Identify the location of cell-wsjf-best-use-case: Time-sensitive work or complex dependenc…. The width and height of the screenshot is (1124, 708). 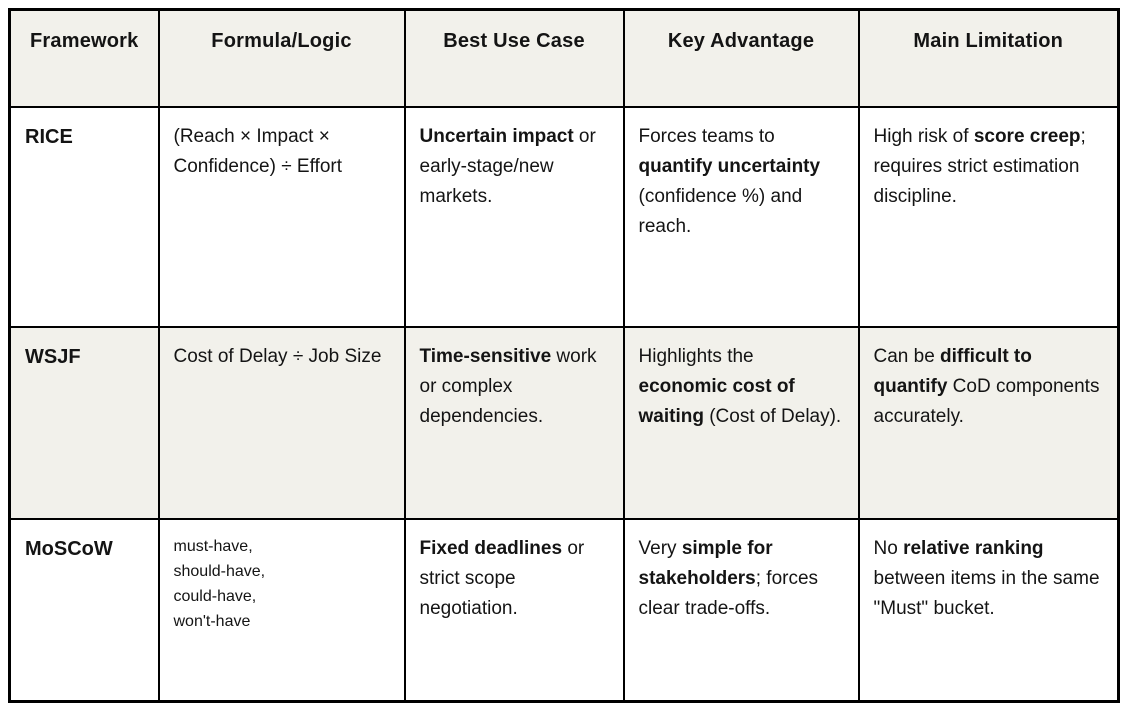
(514, 422).